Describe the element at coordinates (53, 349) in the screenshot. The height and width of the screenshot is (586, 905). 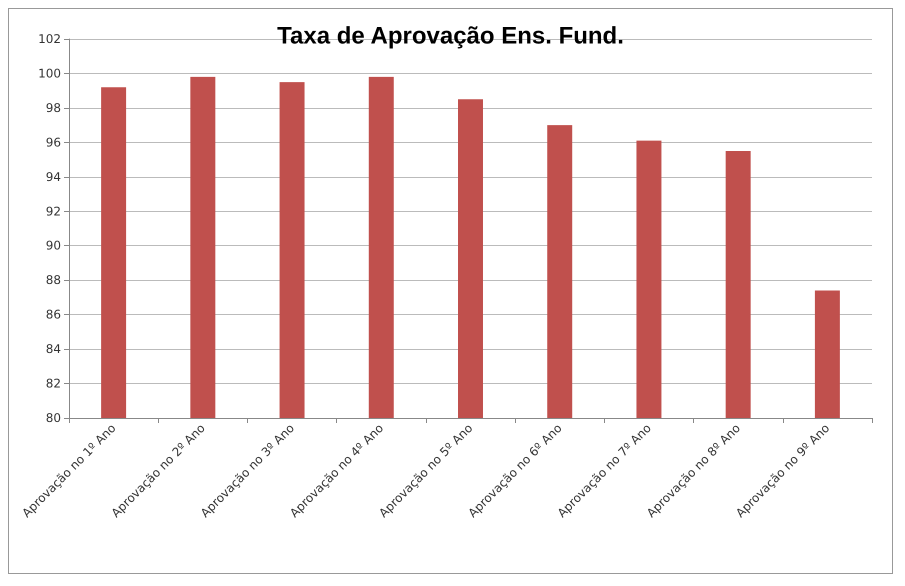
I see `y-tick-label: 84` at that location.